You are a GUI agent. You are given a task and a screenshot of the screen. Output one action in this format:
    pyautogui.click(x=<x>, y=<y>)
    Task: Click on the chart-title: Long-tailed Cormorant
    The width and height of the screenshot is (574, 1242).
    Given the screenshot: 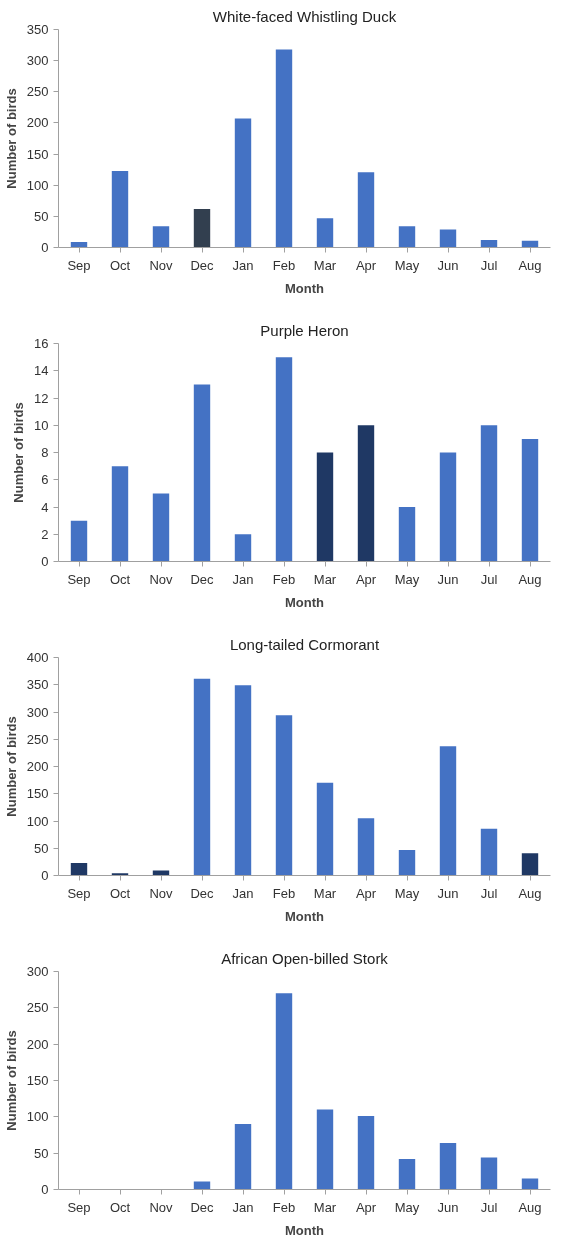 What is the action you would take?
    pyautogui.click(x=304, y=644)
    